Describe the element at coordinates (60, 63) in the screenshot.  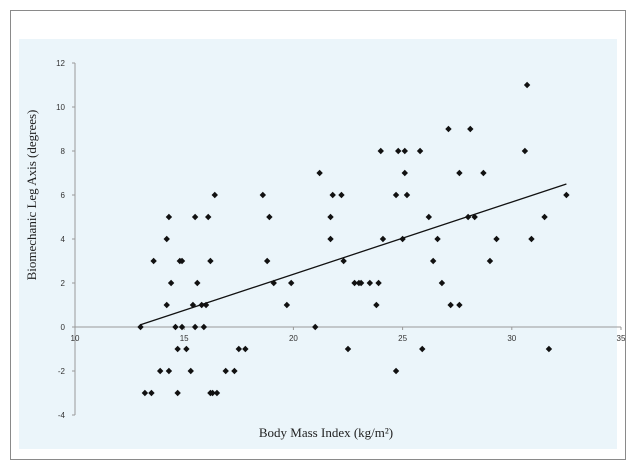
I see `y-tick-label: 12` at that location.